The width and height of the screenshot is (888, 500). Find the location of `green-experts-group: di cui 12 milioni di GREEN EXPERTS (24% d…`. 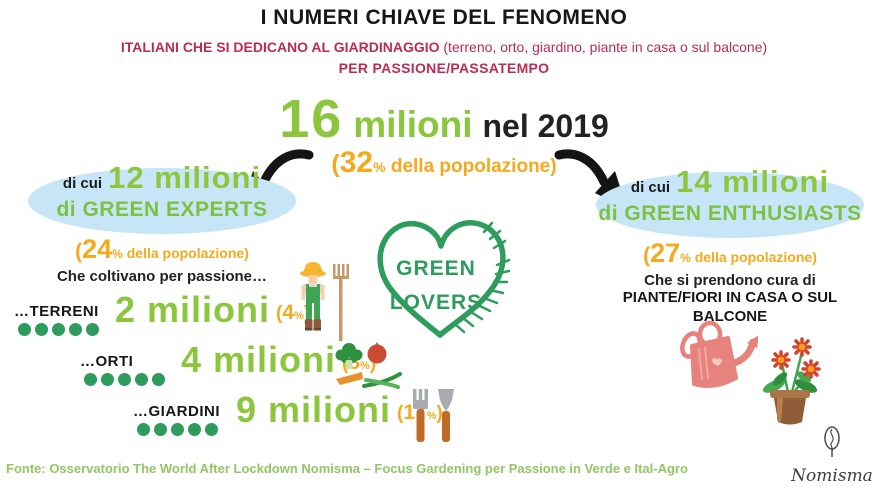

green-experts-group: di cui 12 milioni di GREEN EXPERTS (24% d… is located at coordinates (162, 222).